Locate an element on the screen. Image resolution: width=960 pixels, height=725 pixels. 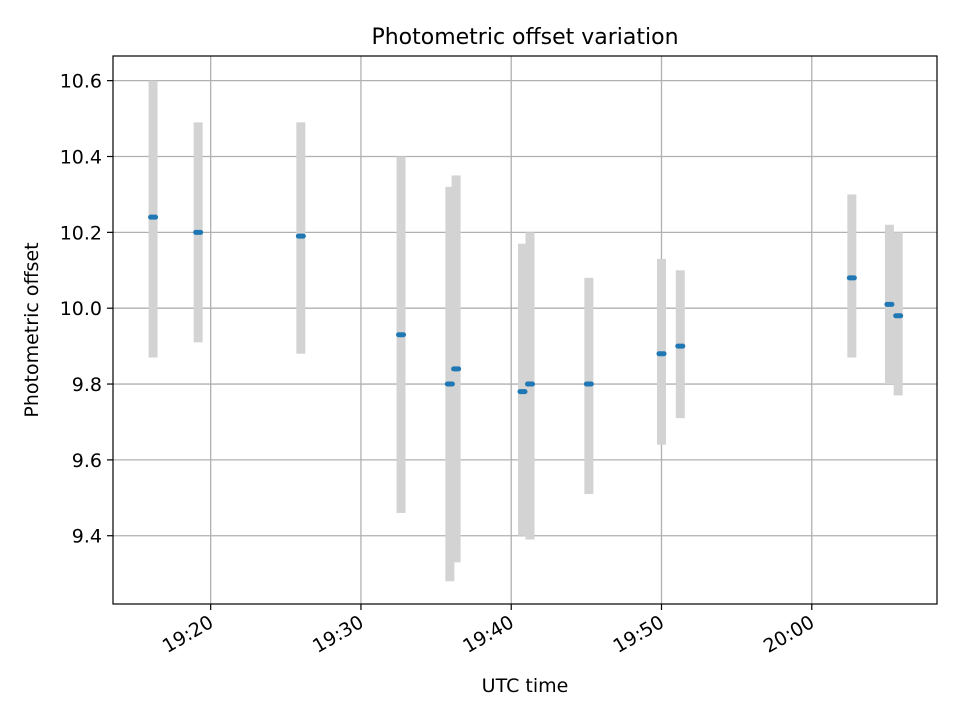
x-tick-label: 19:40 is located at coordinates (488, 634).